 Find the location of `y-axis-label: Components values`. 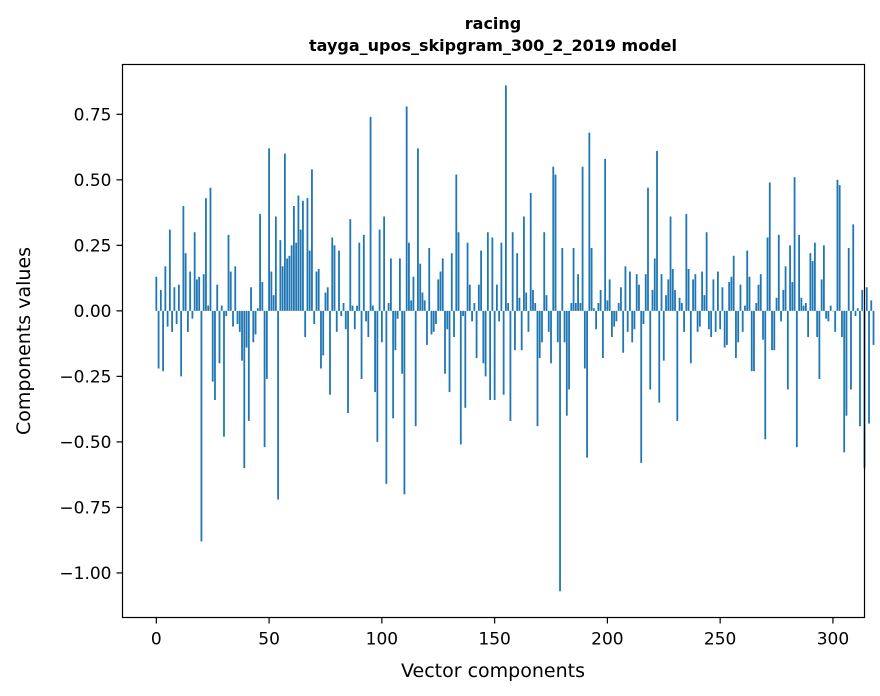

y-axis-label: Components values is located at coordinates (24, 341).